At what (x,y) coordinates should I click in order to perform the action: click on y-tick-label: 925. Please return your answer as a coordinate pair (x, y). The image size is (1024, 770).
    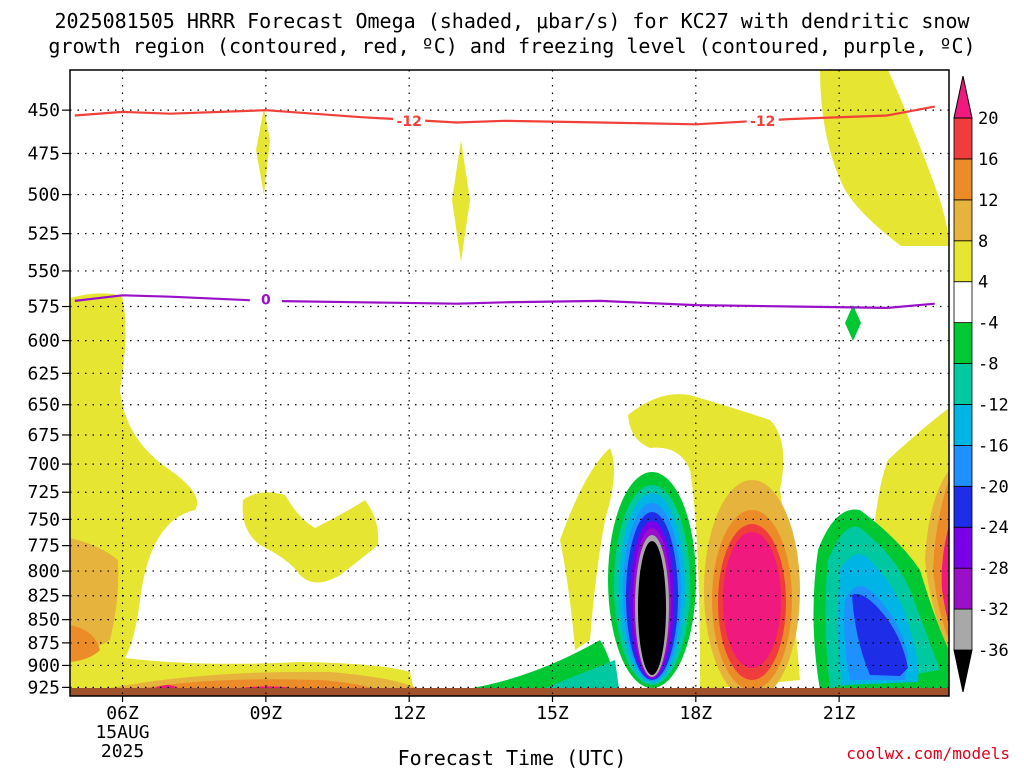
    Looking at the image, I should click on (43, 687).